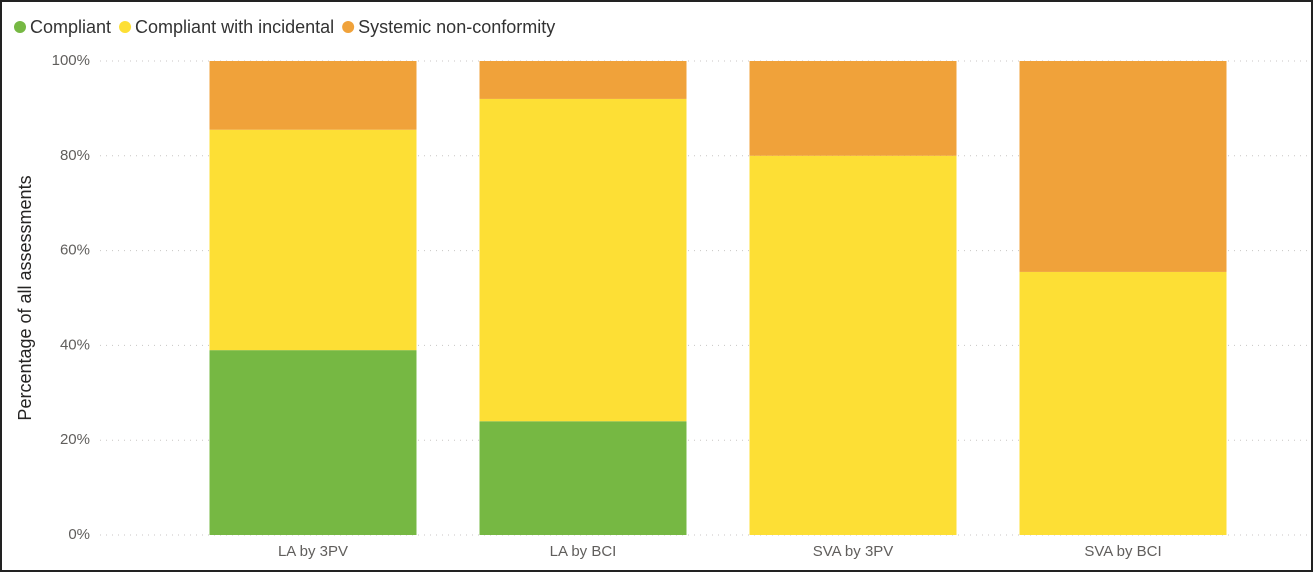 The image size is (1315, 572). Describe the element at coordinates (75, 250) in the screenshot. I see `y-tick-label: 60%` at that location.